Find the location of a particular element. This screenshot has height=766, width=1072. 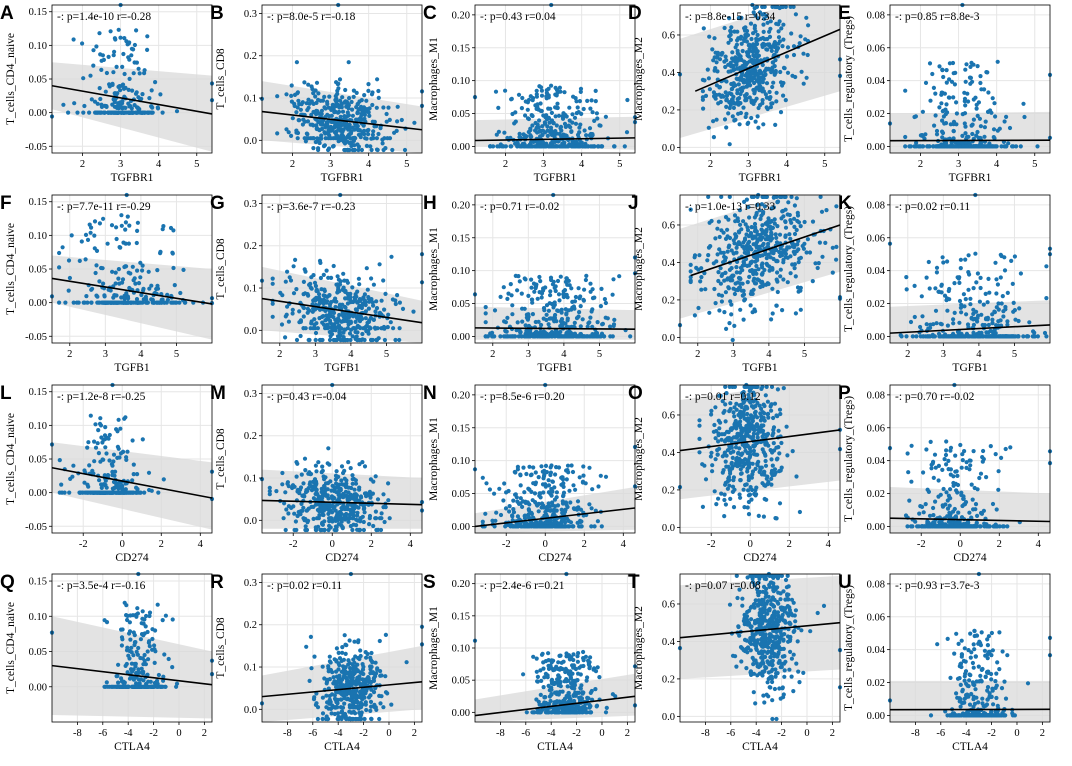

panel-letter: G is located at coordinates (217, 203).